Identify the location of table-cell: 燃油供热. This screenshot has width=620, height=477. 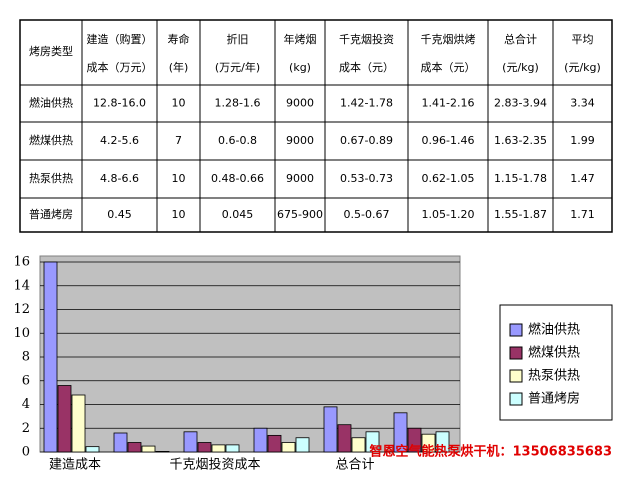
(51, 103).